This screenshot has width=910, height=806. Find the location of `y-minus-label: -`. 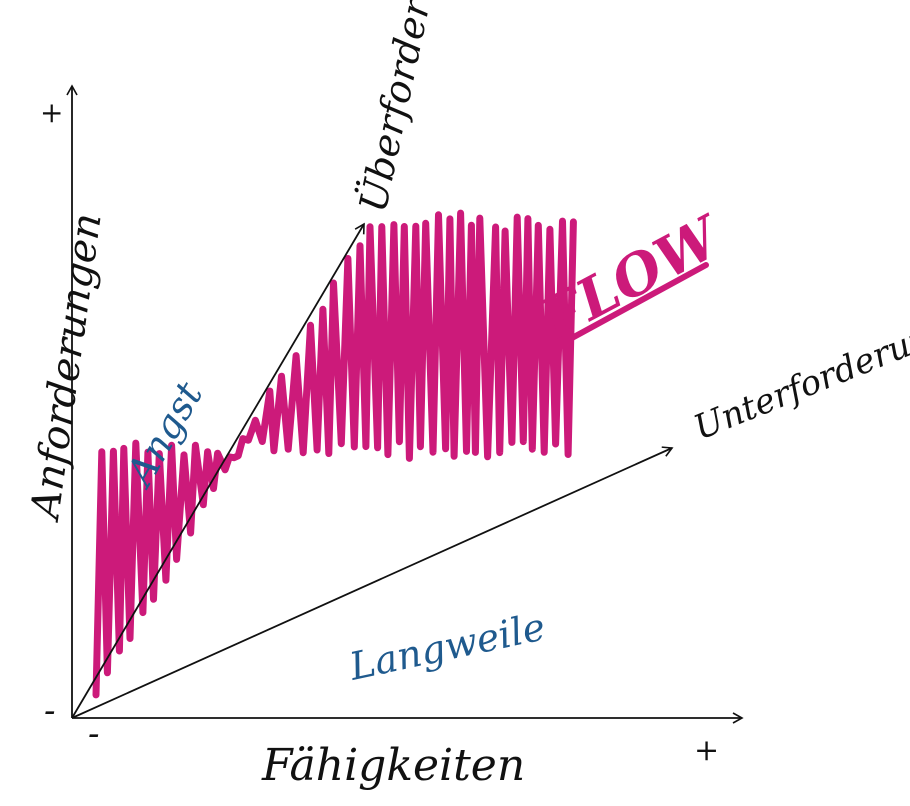

y-minus-label: - is located at coordinates (50, 711).